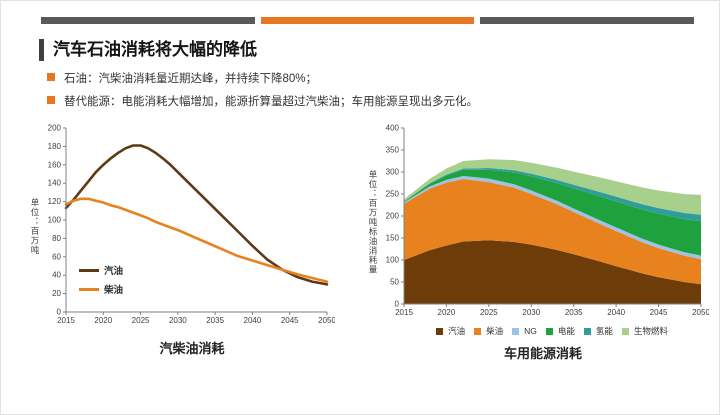 The width and height of the screenshot is (720, 415). Describe the element at coordinates (393, 172) in the screenshot. I see `svg-text: 300` at that location.